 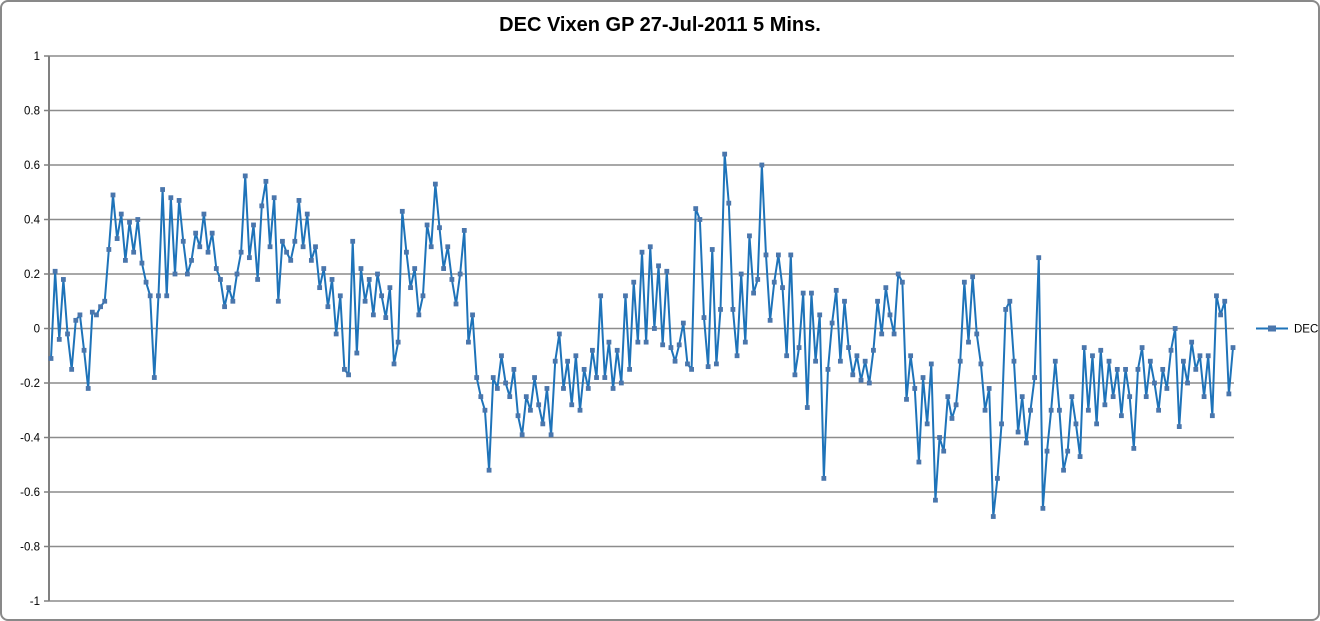 I want to click on y-axis-label: -1, so click(x=35, y=602).